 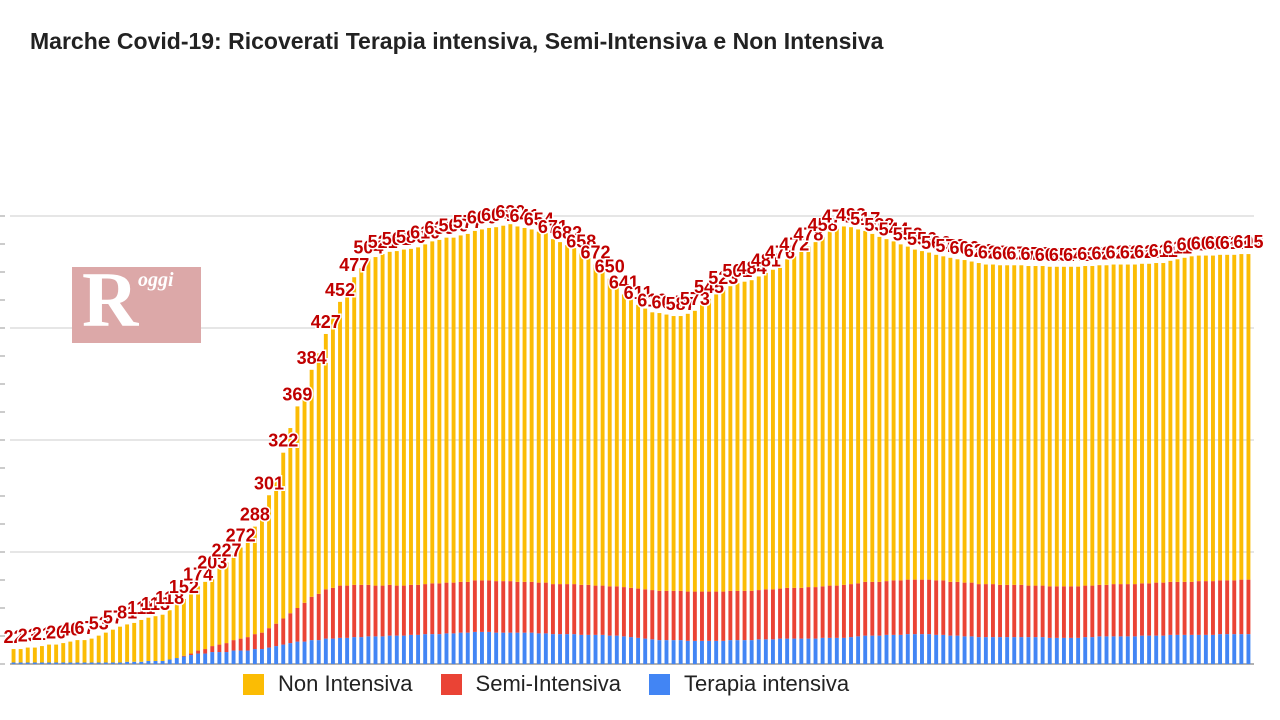 I want to click on total-label: 604, so click(x=496, y=215).